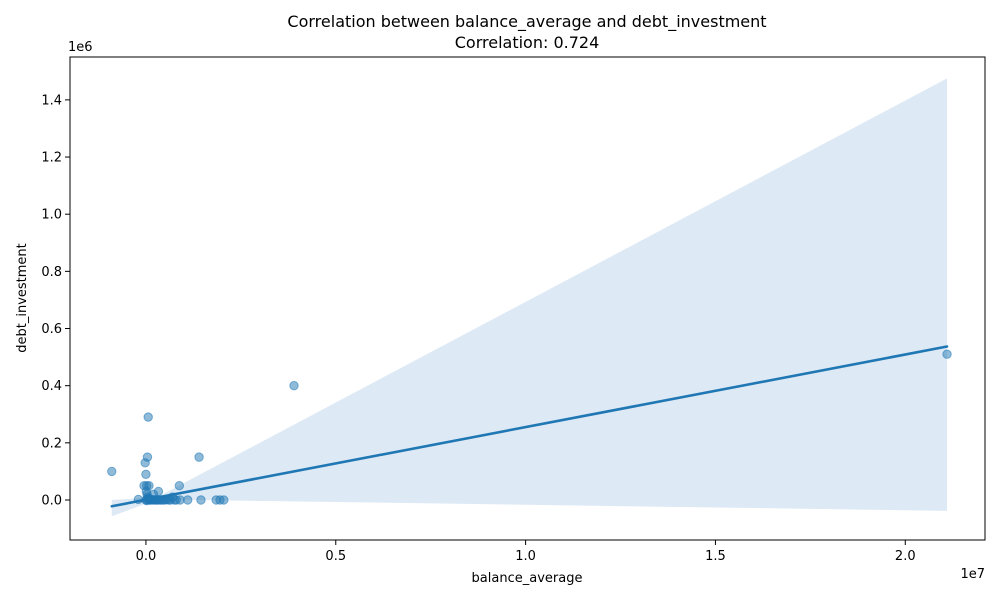 This screenshot has width=1000, height=600. What do you see at coordinates (51, 100) in the screenshot?
I see `y-tick-label: 1.4` at bounding box center [51, 100].